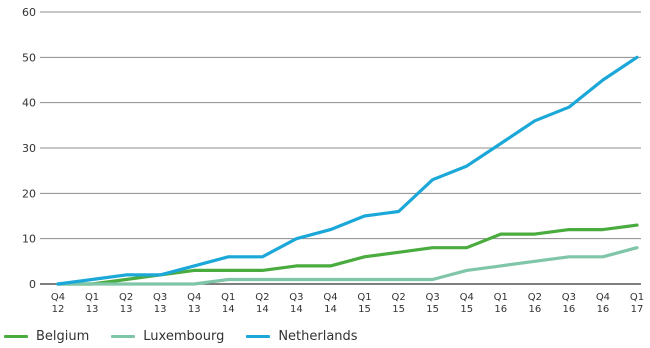  Describe the element at coordinates (433, 303) in the screenshot. I see `x-tick-label: Q3 15` at that location.